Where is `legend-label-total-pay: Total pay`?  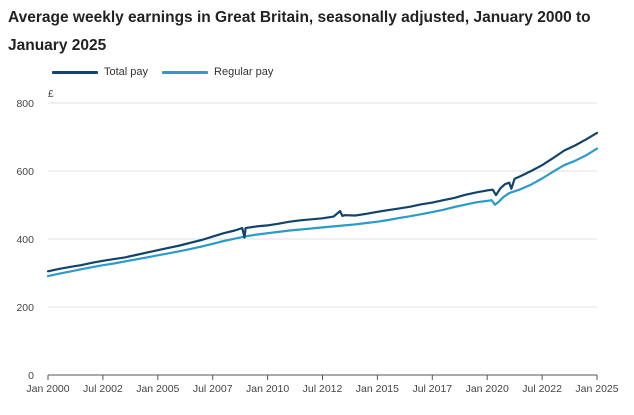 legend-label-total-pay: Total pay is located at coordinates (126, 72).